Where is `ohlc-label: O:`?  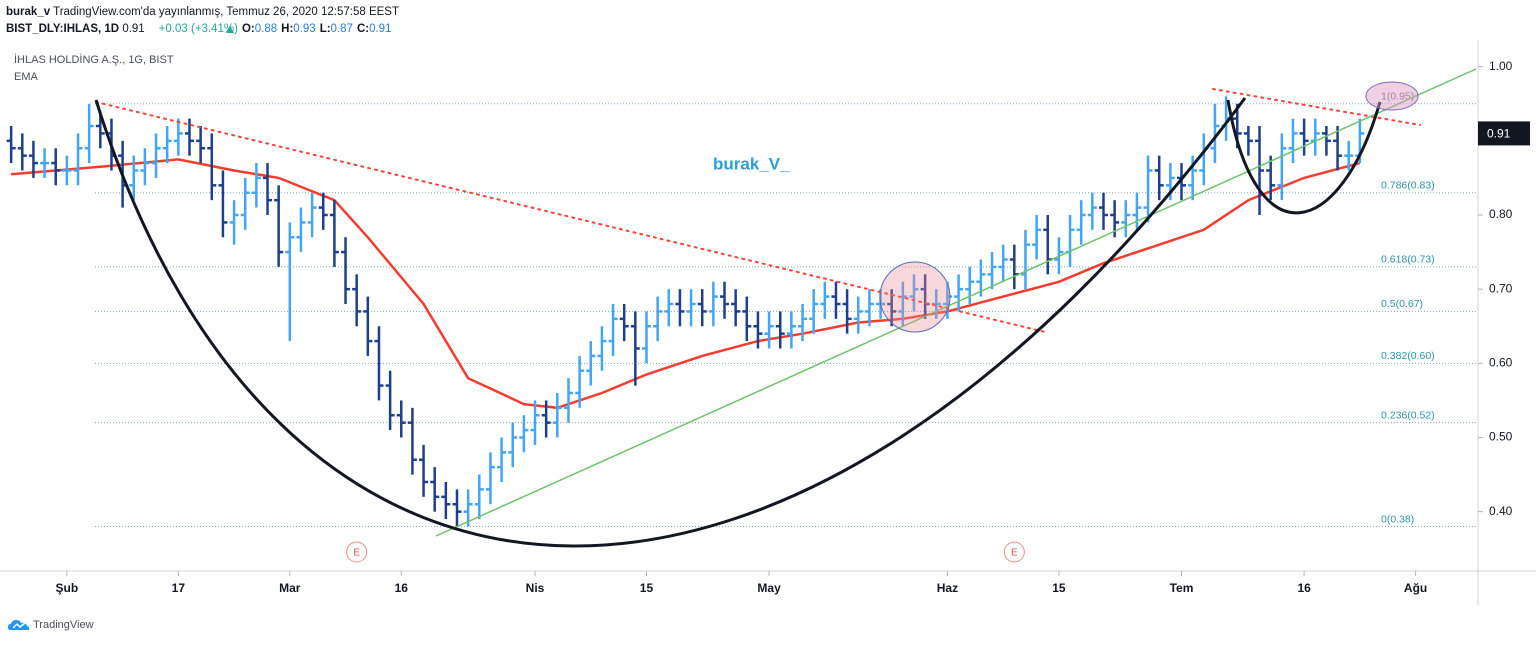
ohlc-label: O: is located at coordinates (248, 29).